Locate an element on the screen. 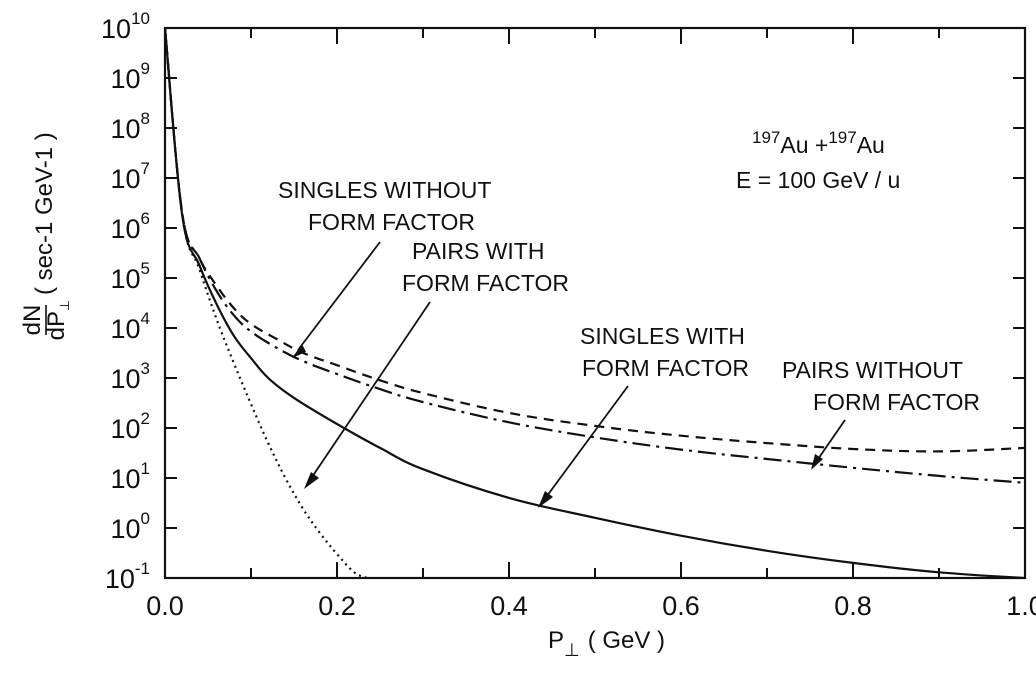 This screenshot has width=1036, height=673. x-axis-title: P⊥( GeV ) is located at coordinates (606, 643).